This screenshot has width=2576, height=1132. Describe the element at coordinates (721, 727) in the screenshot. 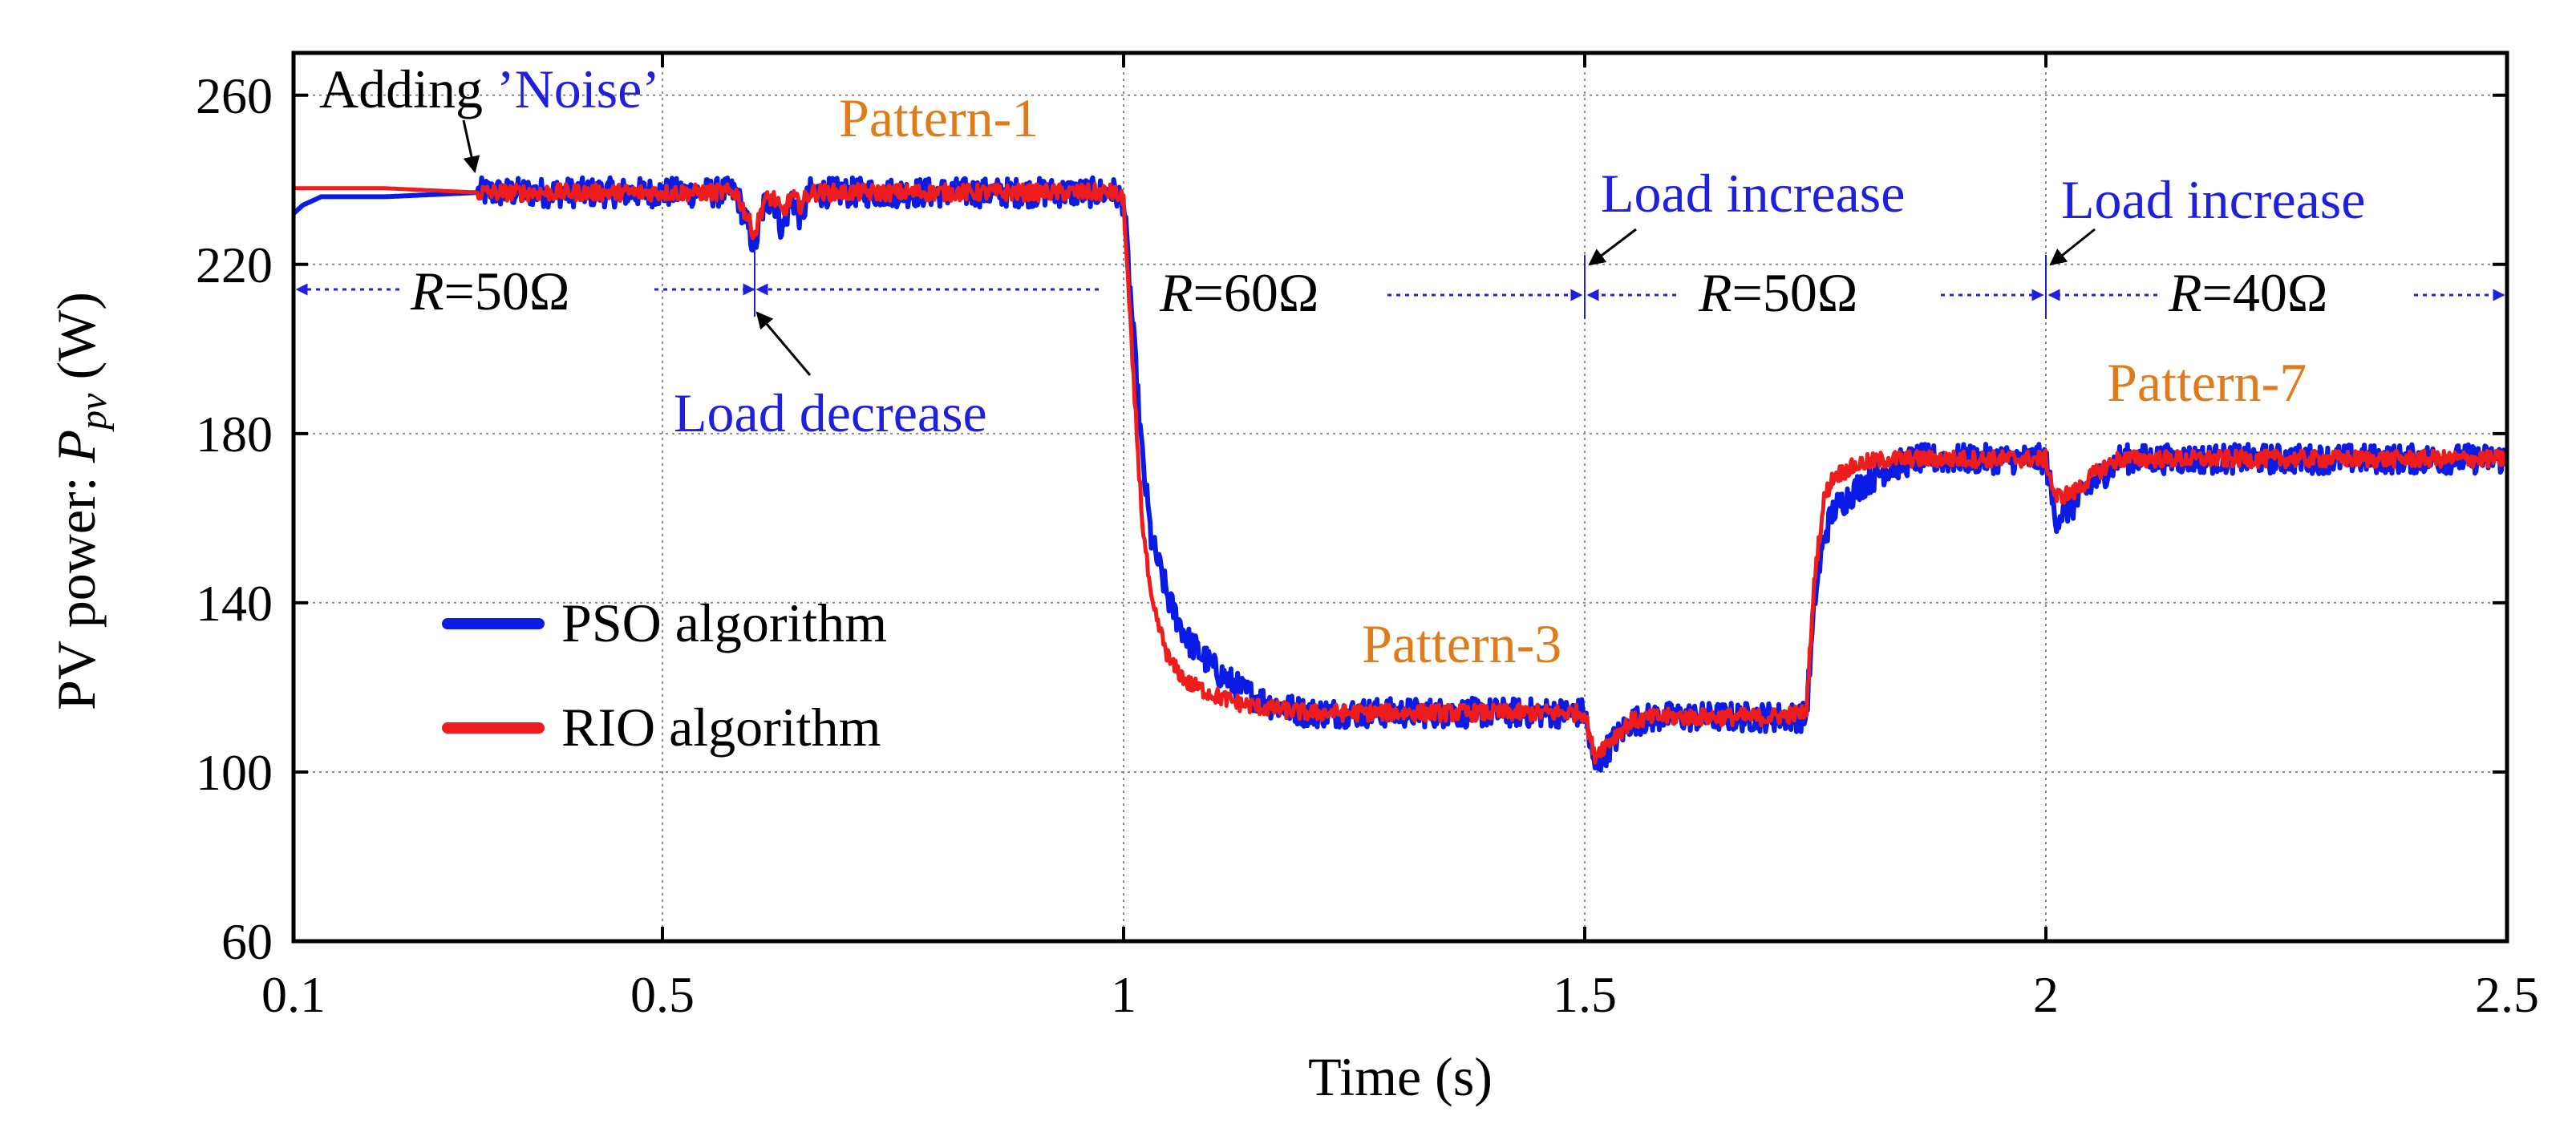

I see `legend-label-rio: RIO algorithm` at that location.